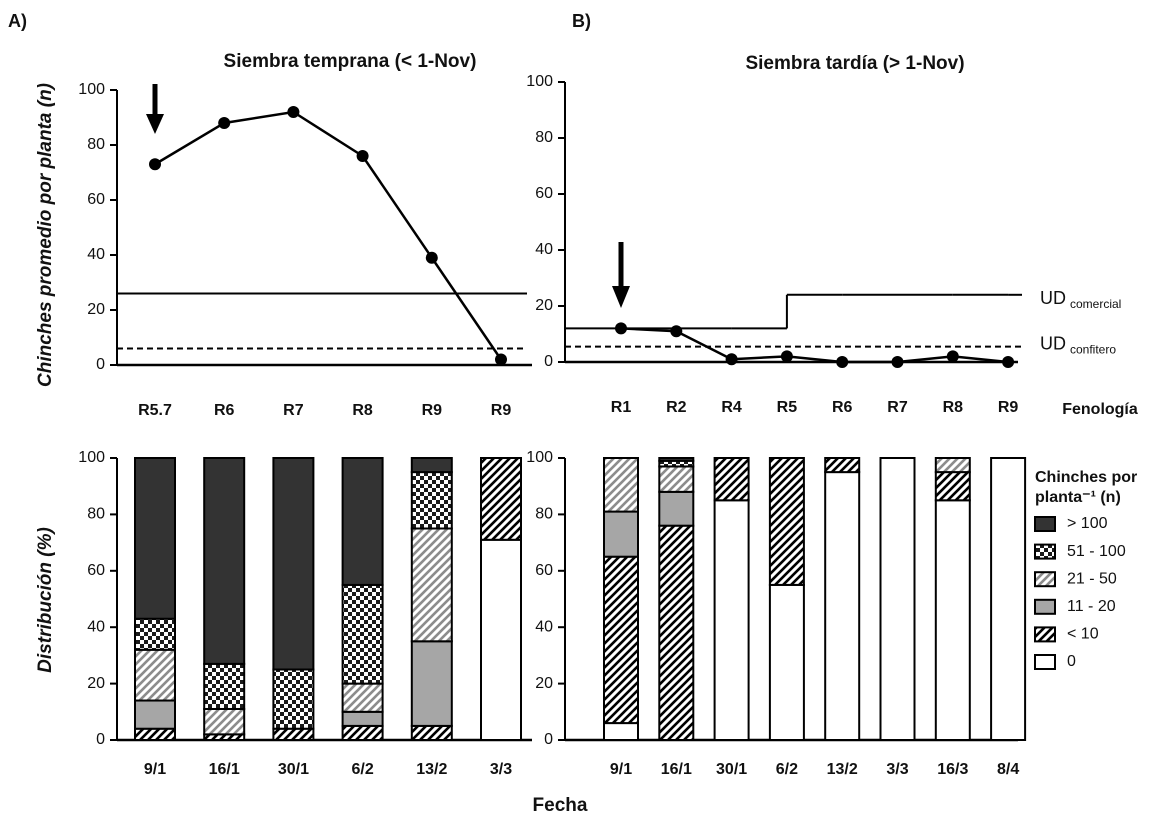  What do you see at coordinates (45, 600) in the screenshot?
I see `y-axis-label: Distribución (%)` at bounding box center [45, 600].